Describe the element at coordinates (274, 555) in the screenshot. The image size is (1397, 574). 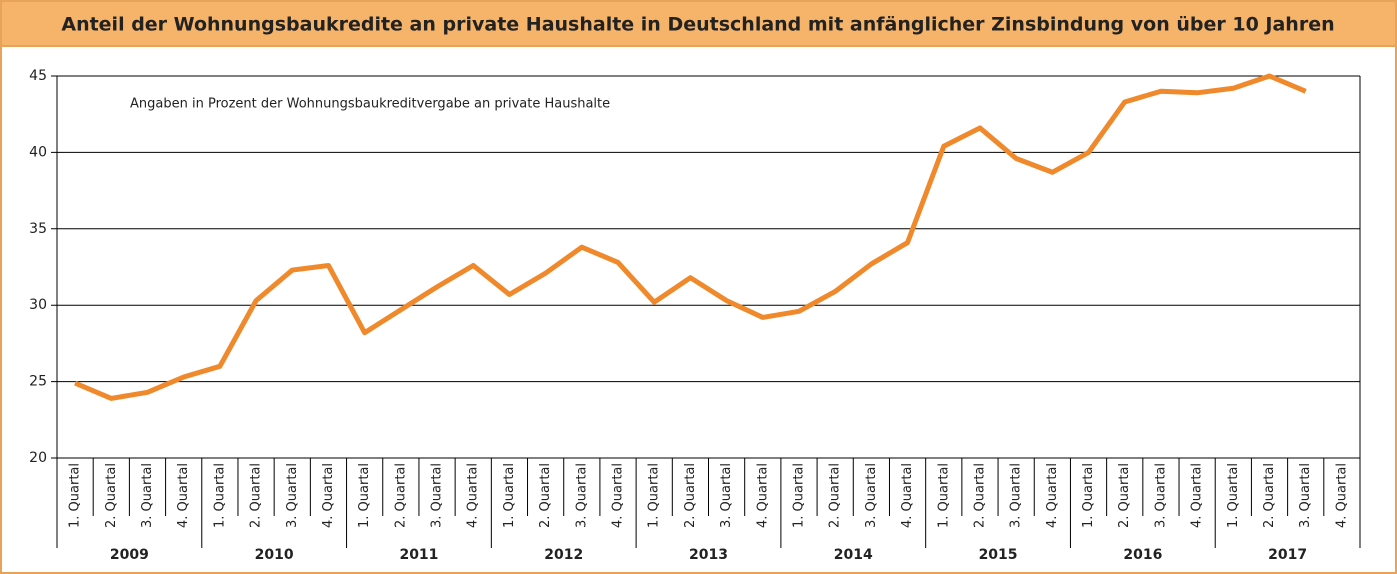
I see `year-label: 2010` at that location.